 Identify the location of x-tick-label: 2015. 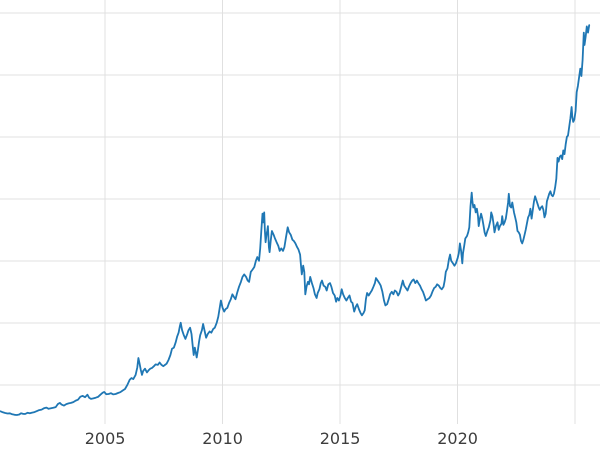
(340, 438).